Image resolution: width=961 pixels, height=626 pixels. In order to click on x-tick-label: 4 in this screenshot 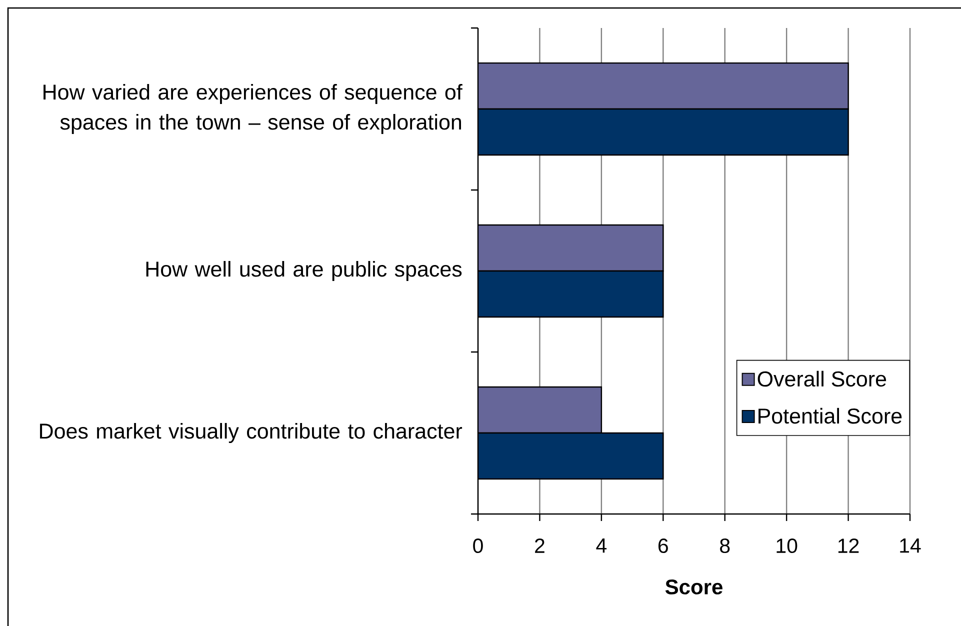, I will do `click(601, 545)`.